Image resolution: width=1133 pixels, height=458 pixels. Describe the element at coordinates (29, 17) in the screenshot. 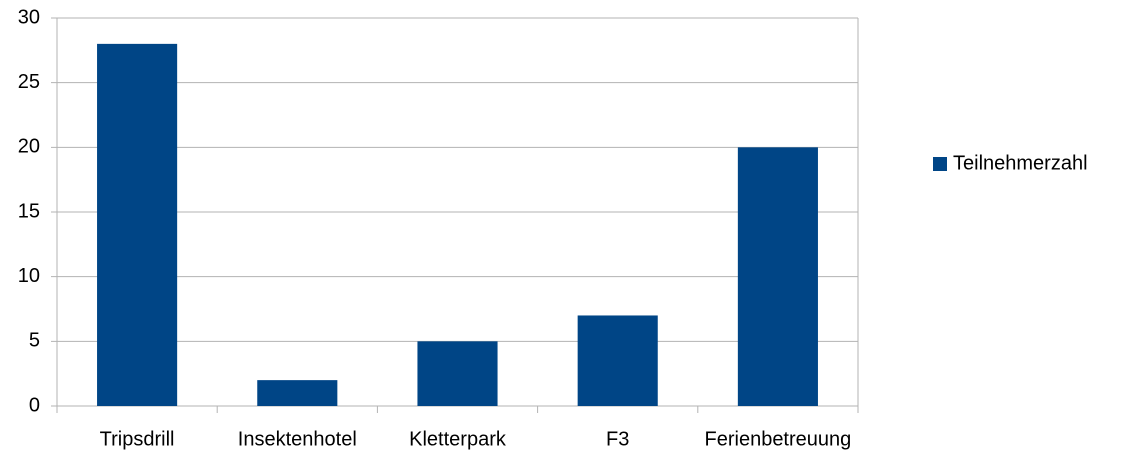

I see `y-tick-label: 30` at that location.